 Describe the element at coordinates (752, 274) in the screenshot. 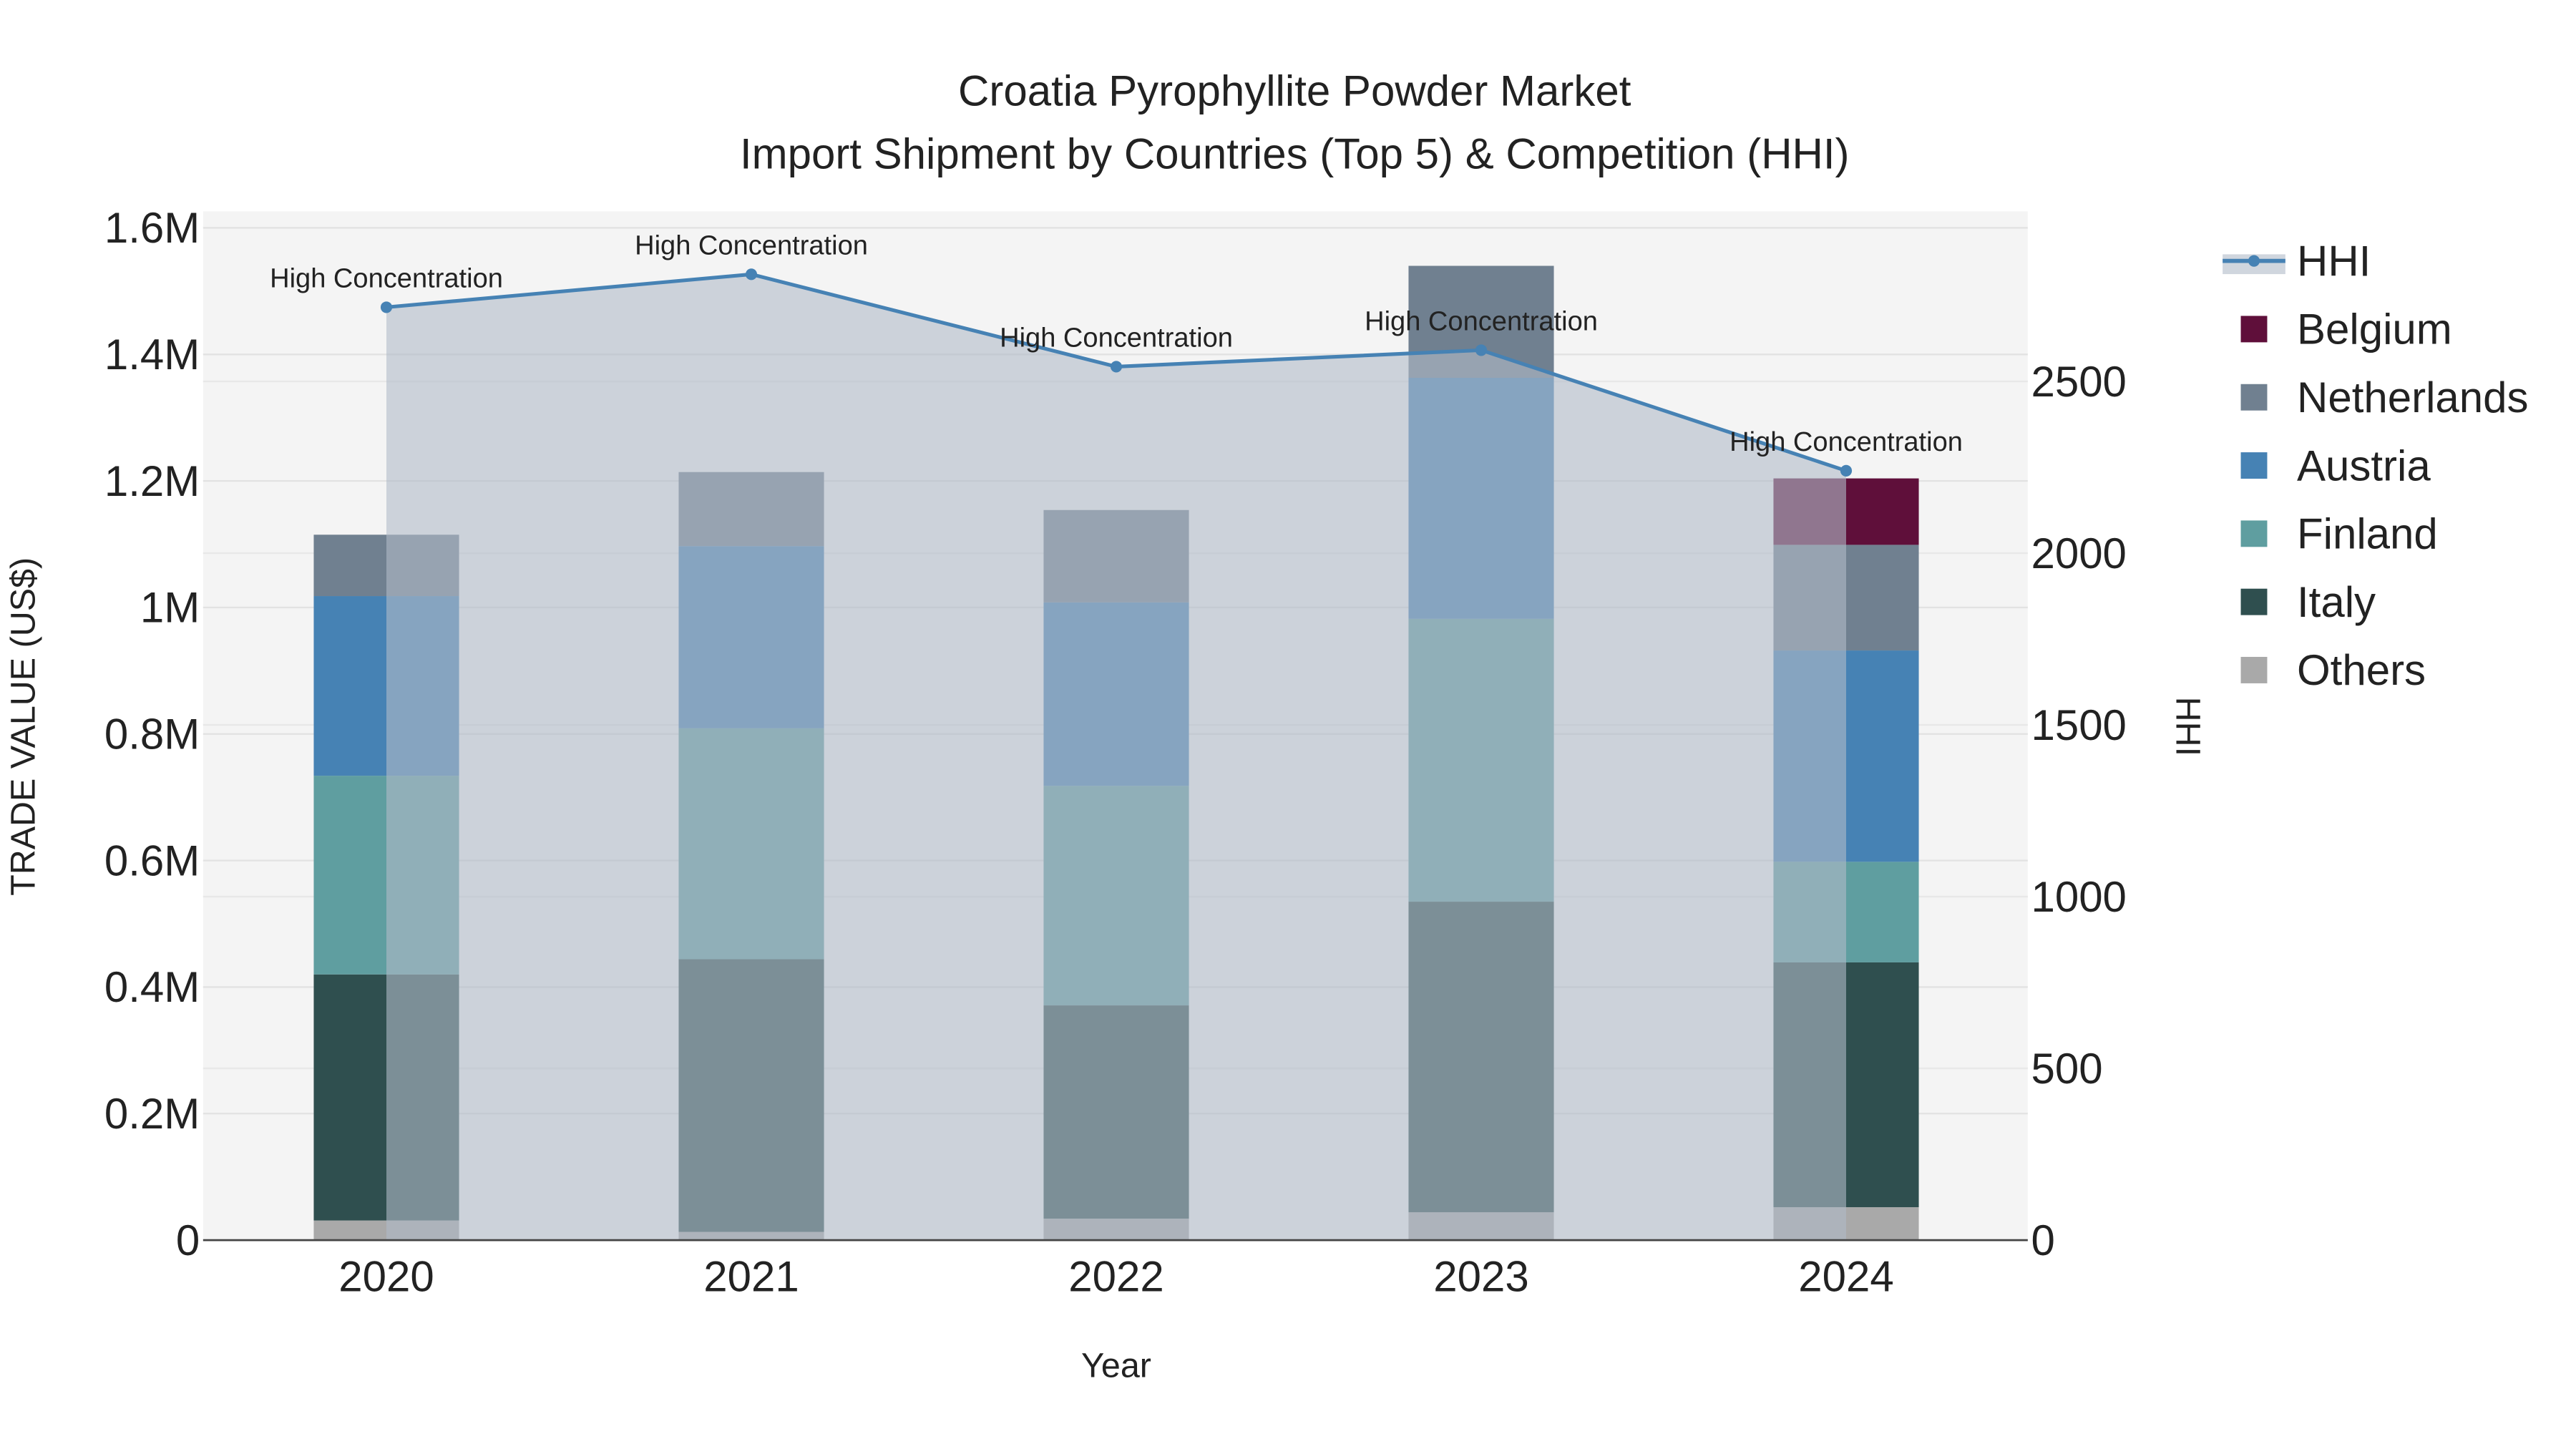

I see `hhi-point-2021` at that location.